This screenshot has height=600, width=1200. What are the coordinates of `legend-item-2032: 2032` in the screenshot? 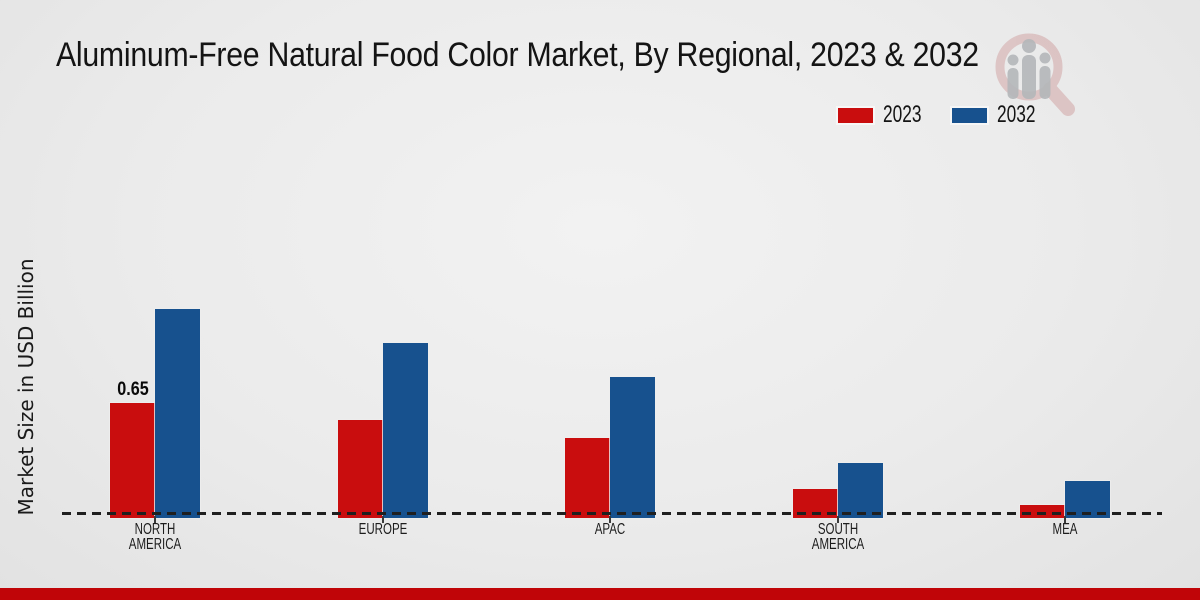 It's located at (1001, 115).